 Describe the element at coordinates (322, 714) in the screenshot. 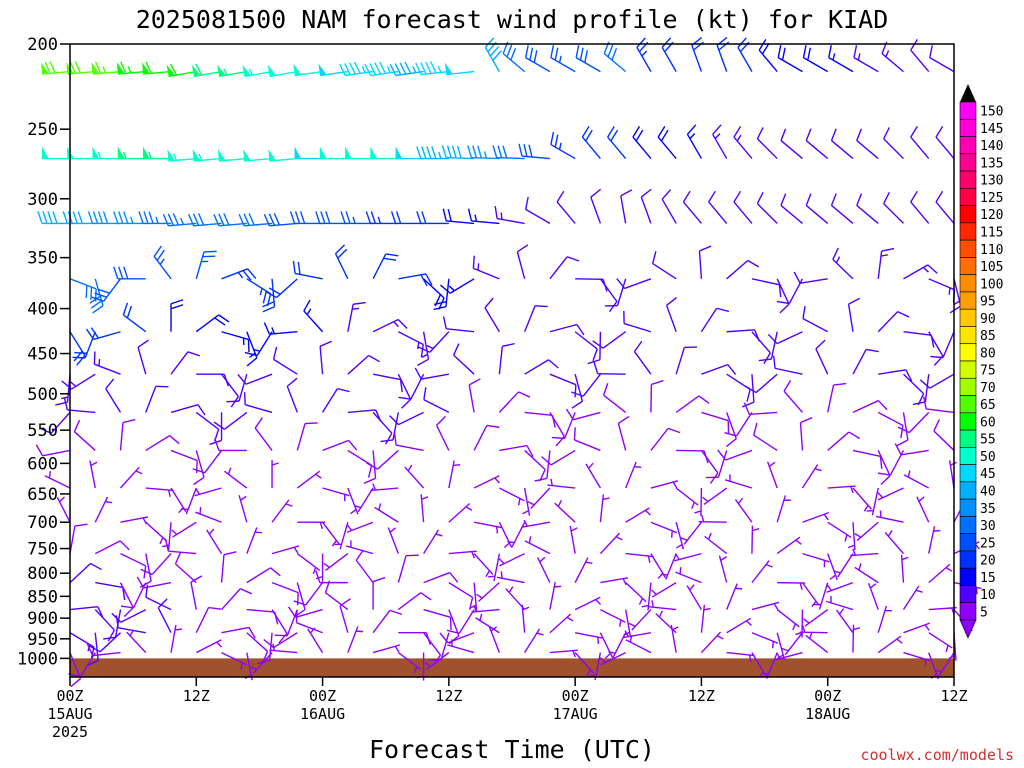

I see `x-tick-date: 16AUG` at that location.